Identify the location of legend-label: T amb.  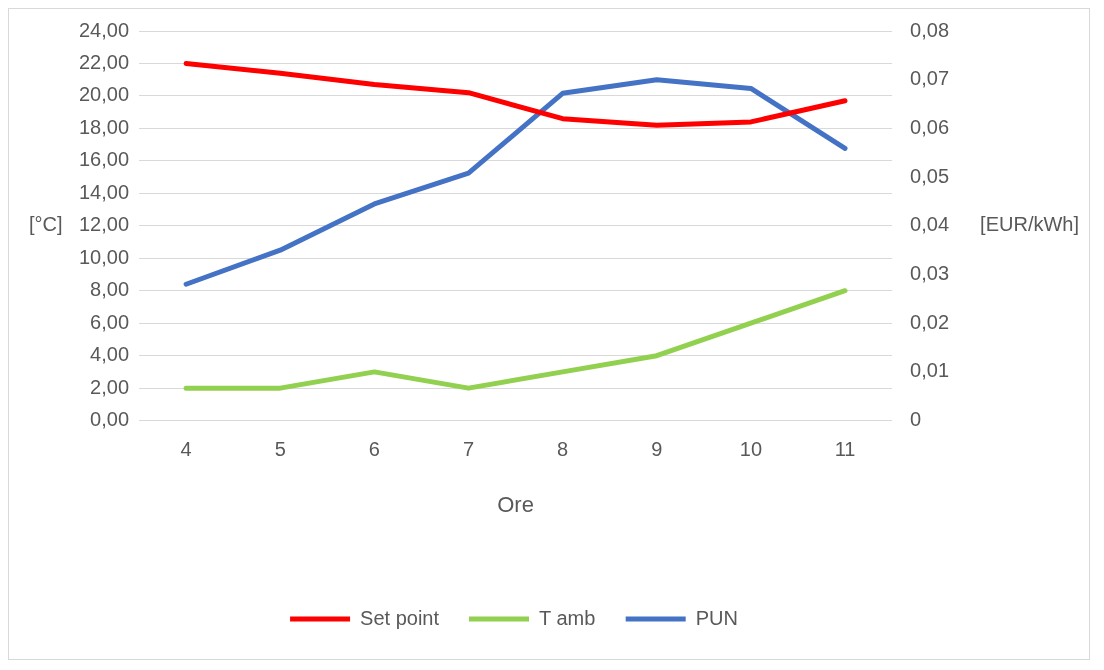
(567, 617).